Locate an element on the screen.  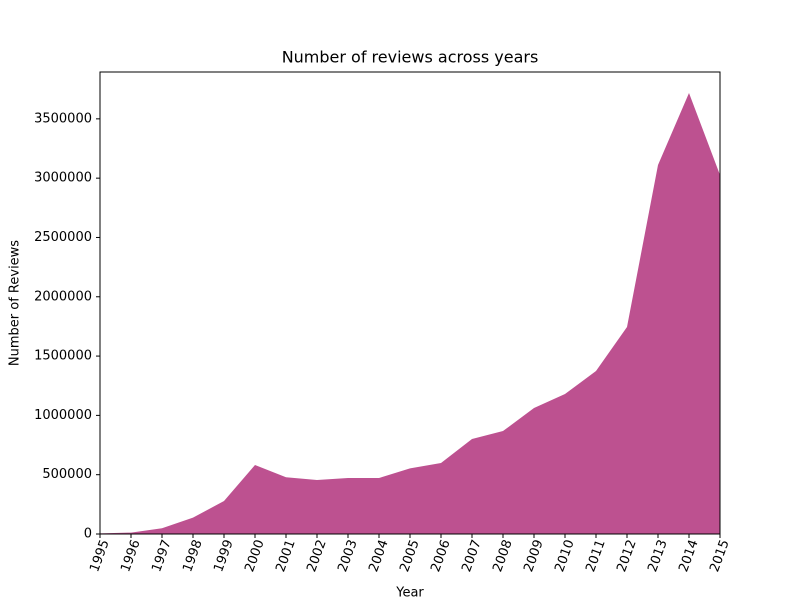
y-tick-label: 2500000 is located at coordinates (63, 237).